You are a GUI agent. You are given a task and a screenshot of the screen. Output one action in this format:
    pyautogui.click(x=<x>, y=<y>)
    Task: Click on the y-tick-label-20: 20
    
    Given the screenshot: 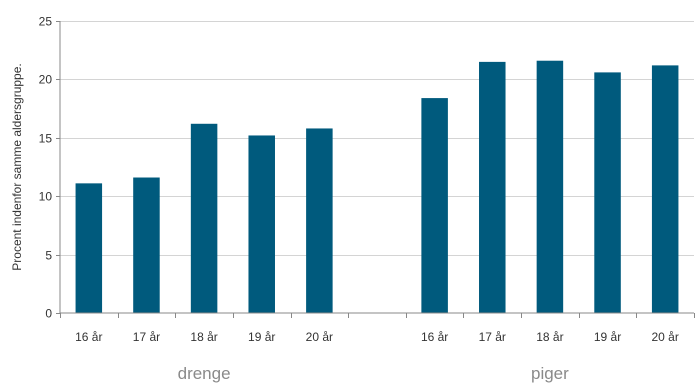 What is the action you would take?
    pyautogui.click(x=46, y=80)
    